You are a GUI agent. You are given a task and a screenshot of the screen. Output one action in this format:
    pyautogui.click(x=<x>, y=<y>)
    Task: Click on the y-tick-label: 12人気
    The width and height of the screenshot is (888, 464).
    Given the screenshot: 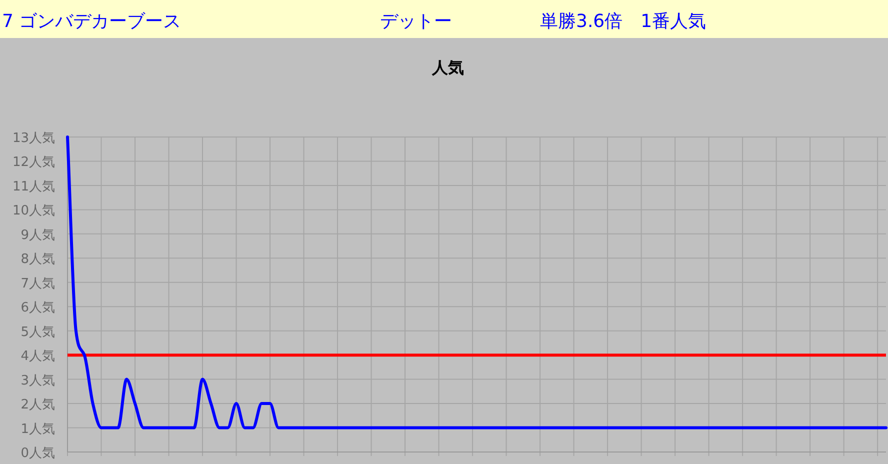 What is the action you would take?
    pyautogui.click(x=33, y=162)
    